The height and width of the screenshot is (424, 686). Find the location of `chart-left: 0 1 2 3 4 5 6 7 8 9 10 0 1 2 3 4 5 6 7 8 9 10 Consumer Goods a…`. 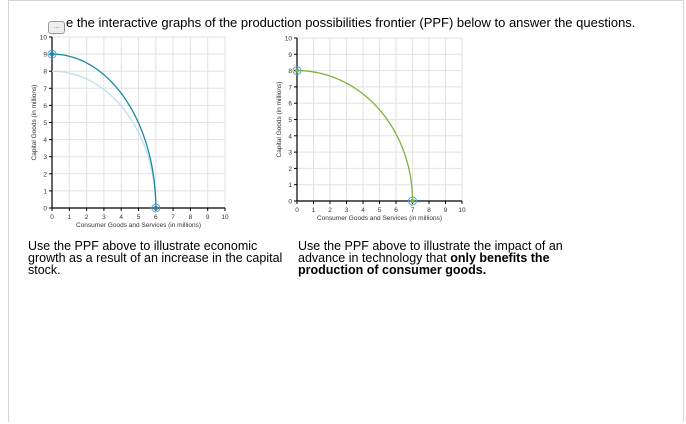

chart-left: 0 1 2 3 4 5 6 7 8 9 10 0 1 2 3 4 5 6 7 8 9 10 Consumer Goods a… is located at coordinates (130, 132).